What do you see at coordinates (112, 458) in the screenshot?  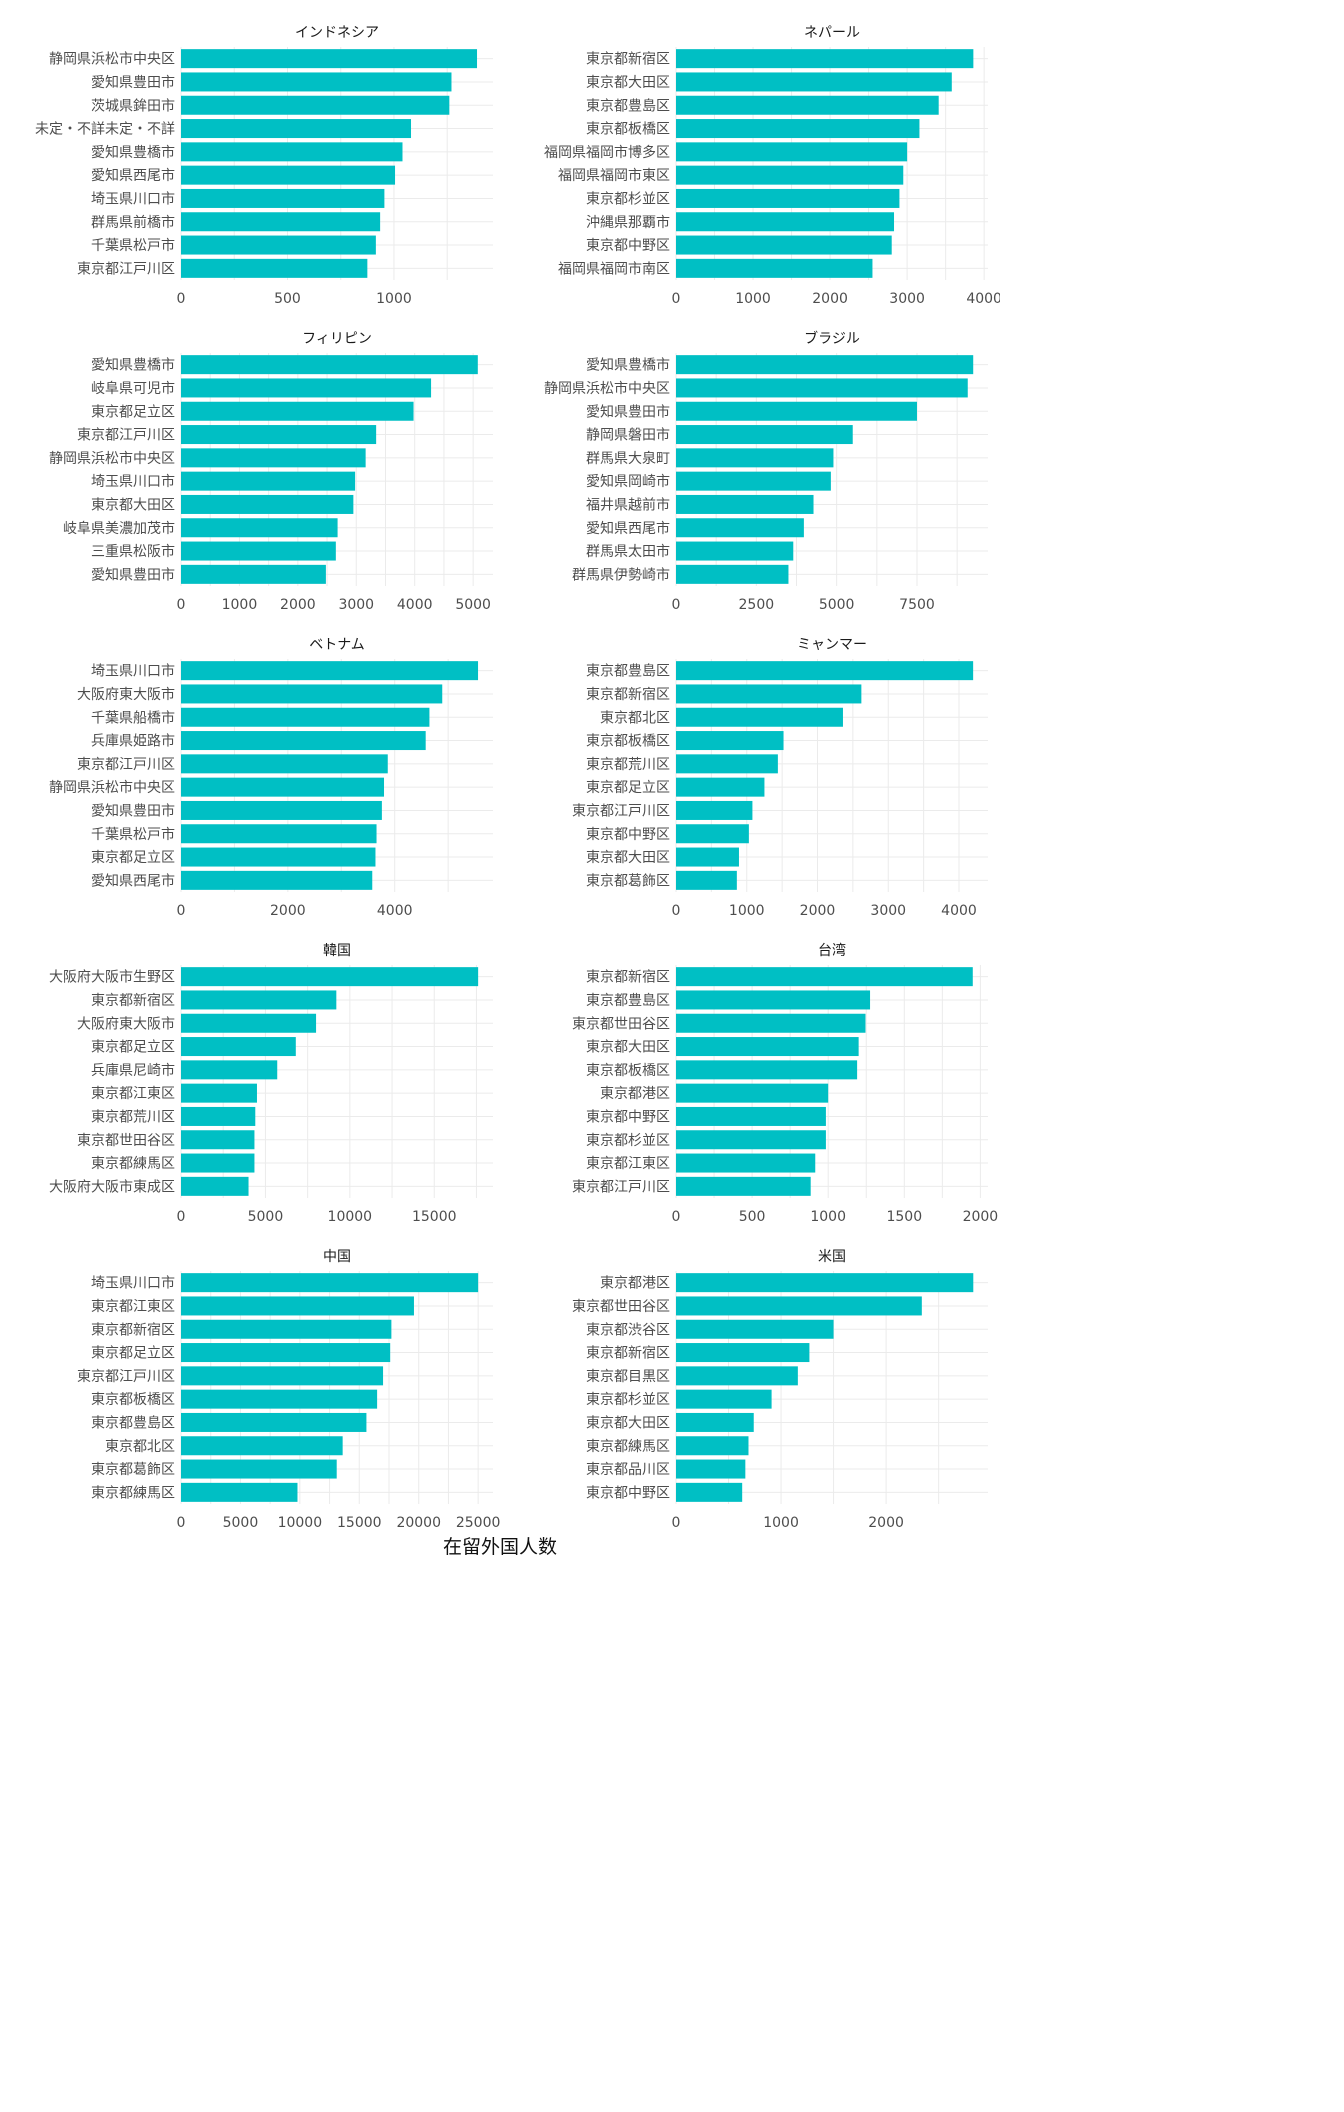 I see `category-label: 静岡県浜松市中央区` at bounding box center [112, 458].